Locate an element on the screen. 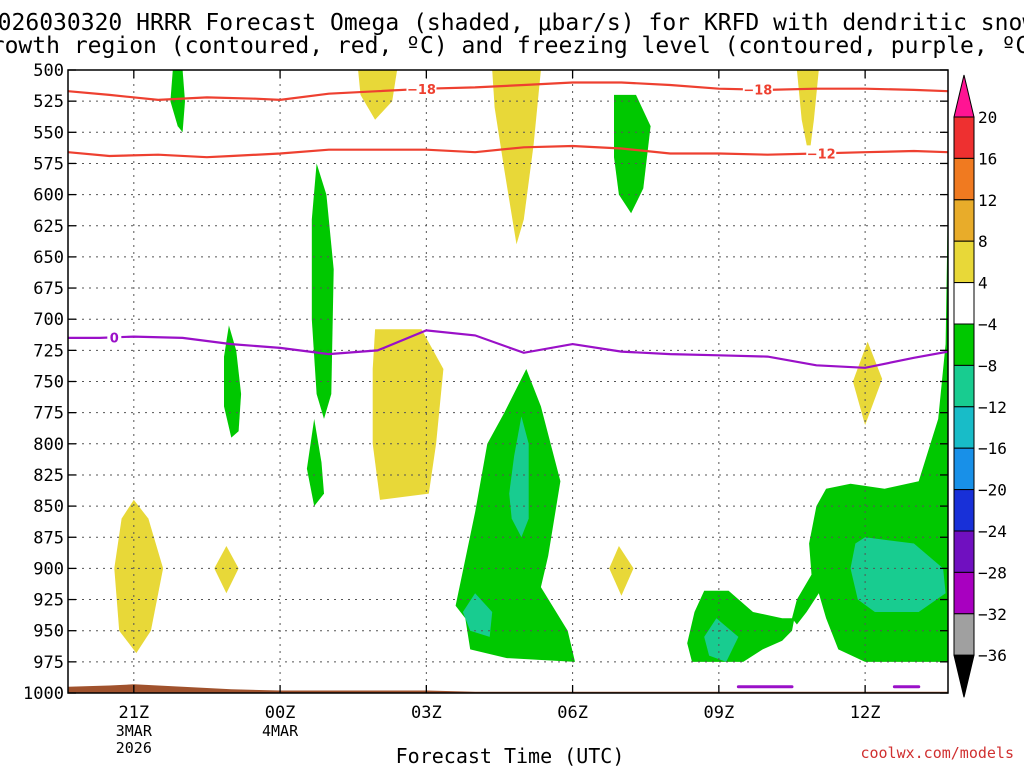 This screenshot has height=768, width=1024. x-tick-label-09Z: 09Z is located at coordinates (718, 713).